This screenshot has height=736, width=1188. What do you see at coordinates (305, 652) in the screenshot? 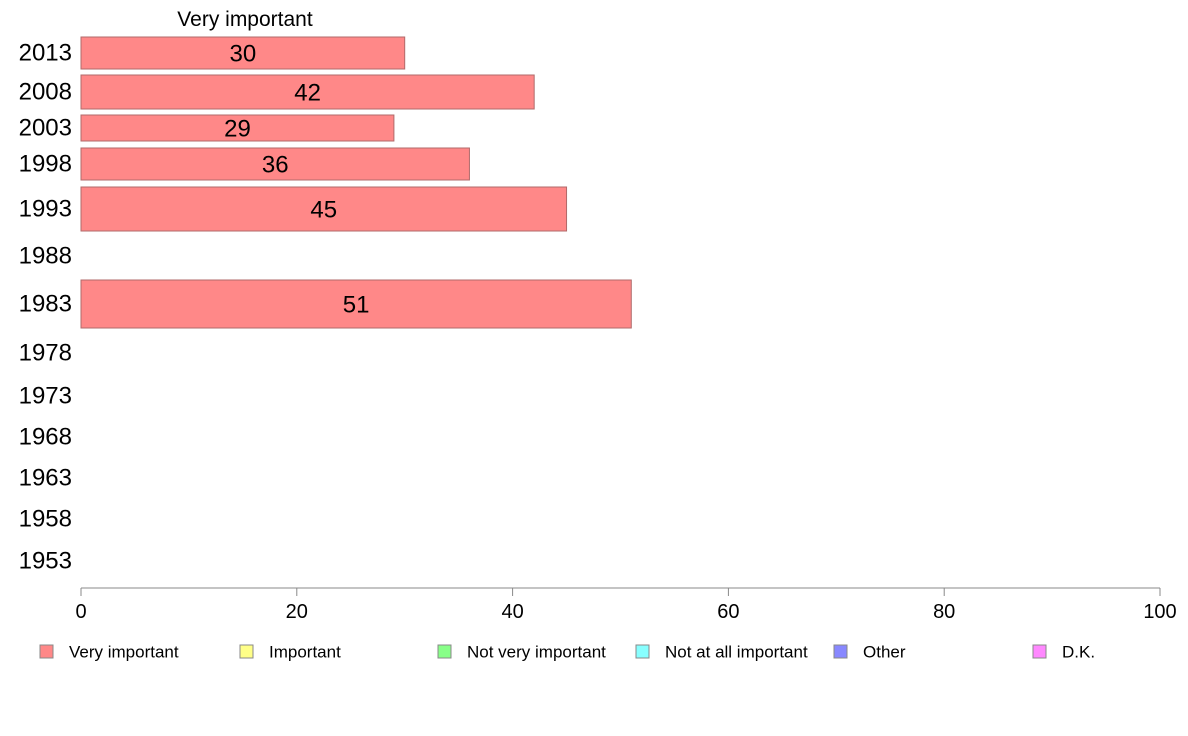
I see `legend-label-1: Important` at bounding box center [305, 652].